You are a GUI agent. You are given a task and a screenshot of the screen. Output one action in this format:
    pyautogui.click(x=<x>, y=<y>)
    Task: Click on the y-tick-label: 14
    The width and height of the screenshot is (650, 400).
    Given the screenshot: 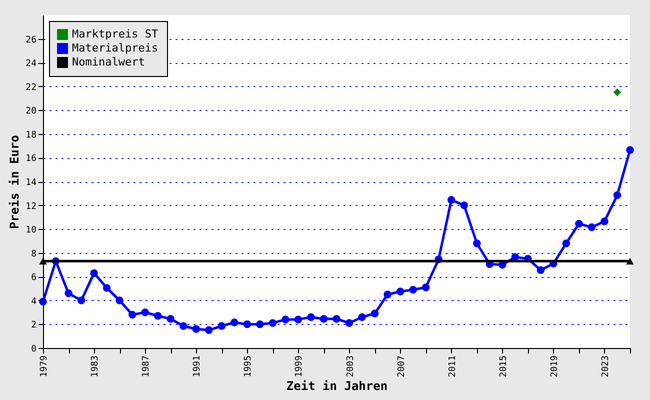 What is the action you would take?
    pyautogui.click(x=31, y=183)
    